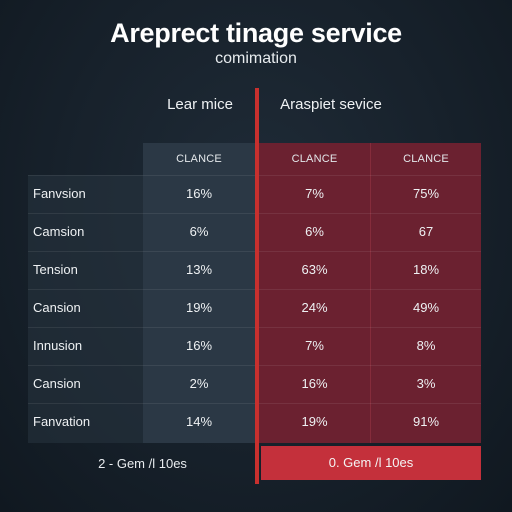  I want to click on page-title: Areprect tinage service, so click(256, 33).